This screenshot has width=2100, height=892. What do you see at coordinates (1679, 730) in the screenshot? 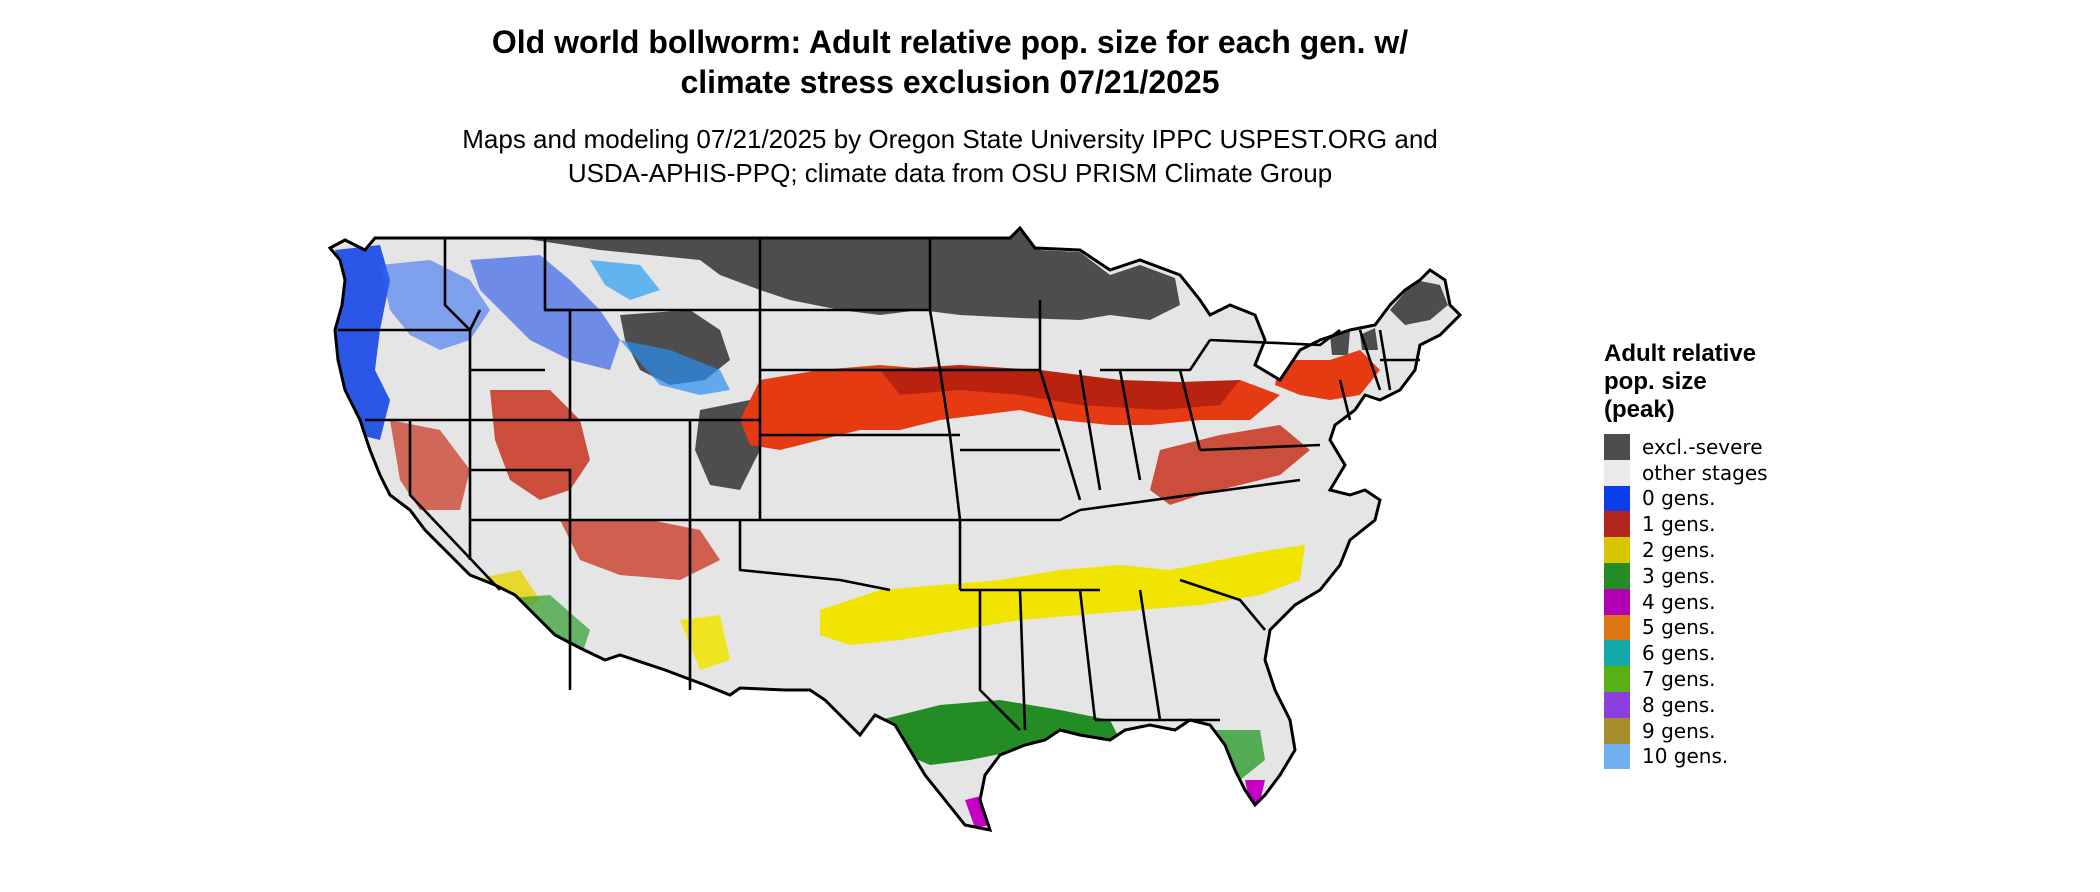
I see `legend-label: 9 gens.` at bounding box center [1679, 730].